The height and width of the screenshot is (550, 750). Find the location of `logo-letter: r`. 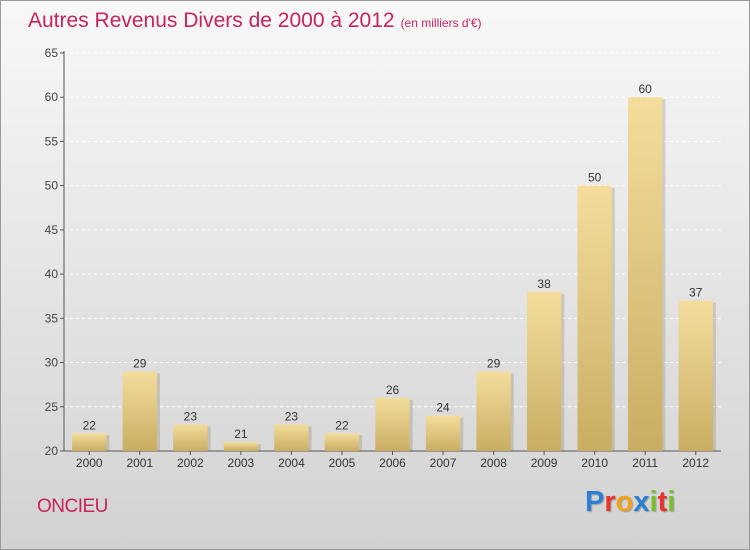

logo-letter: r is located at coordinates (610, 502).